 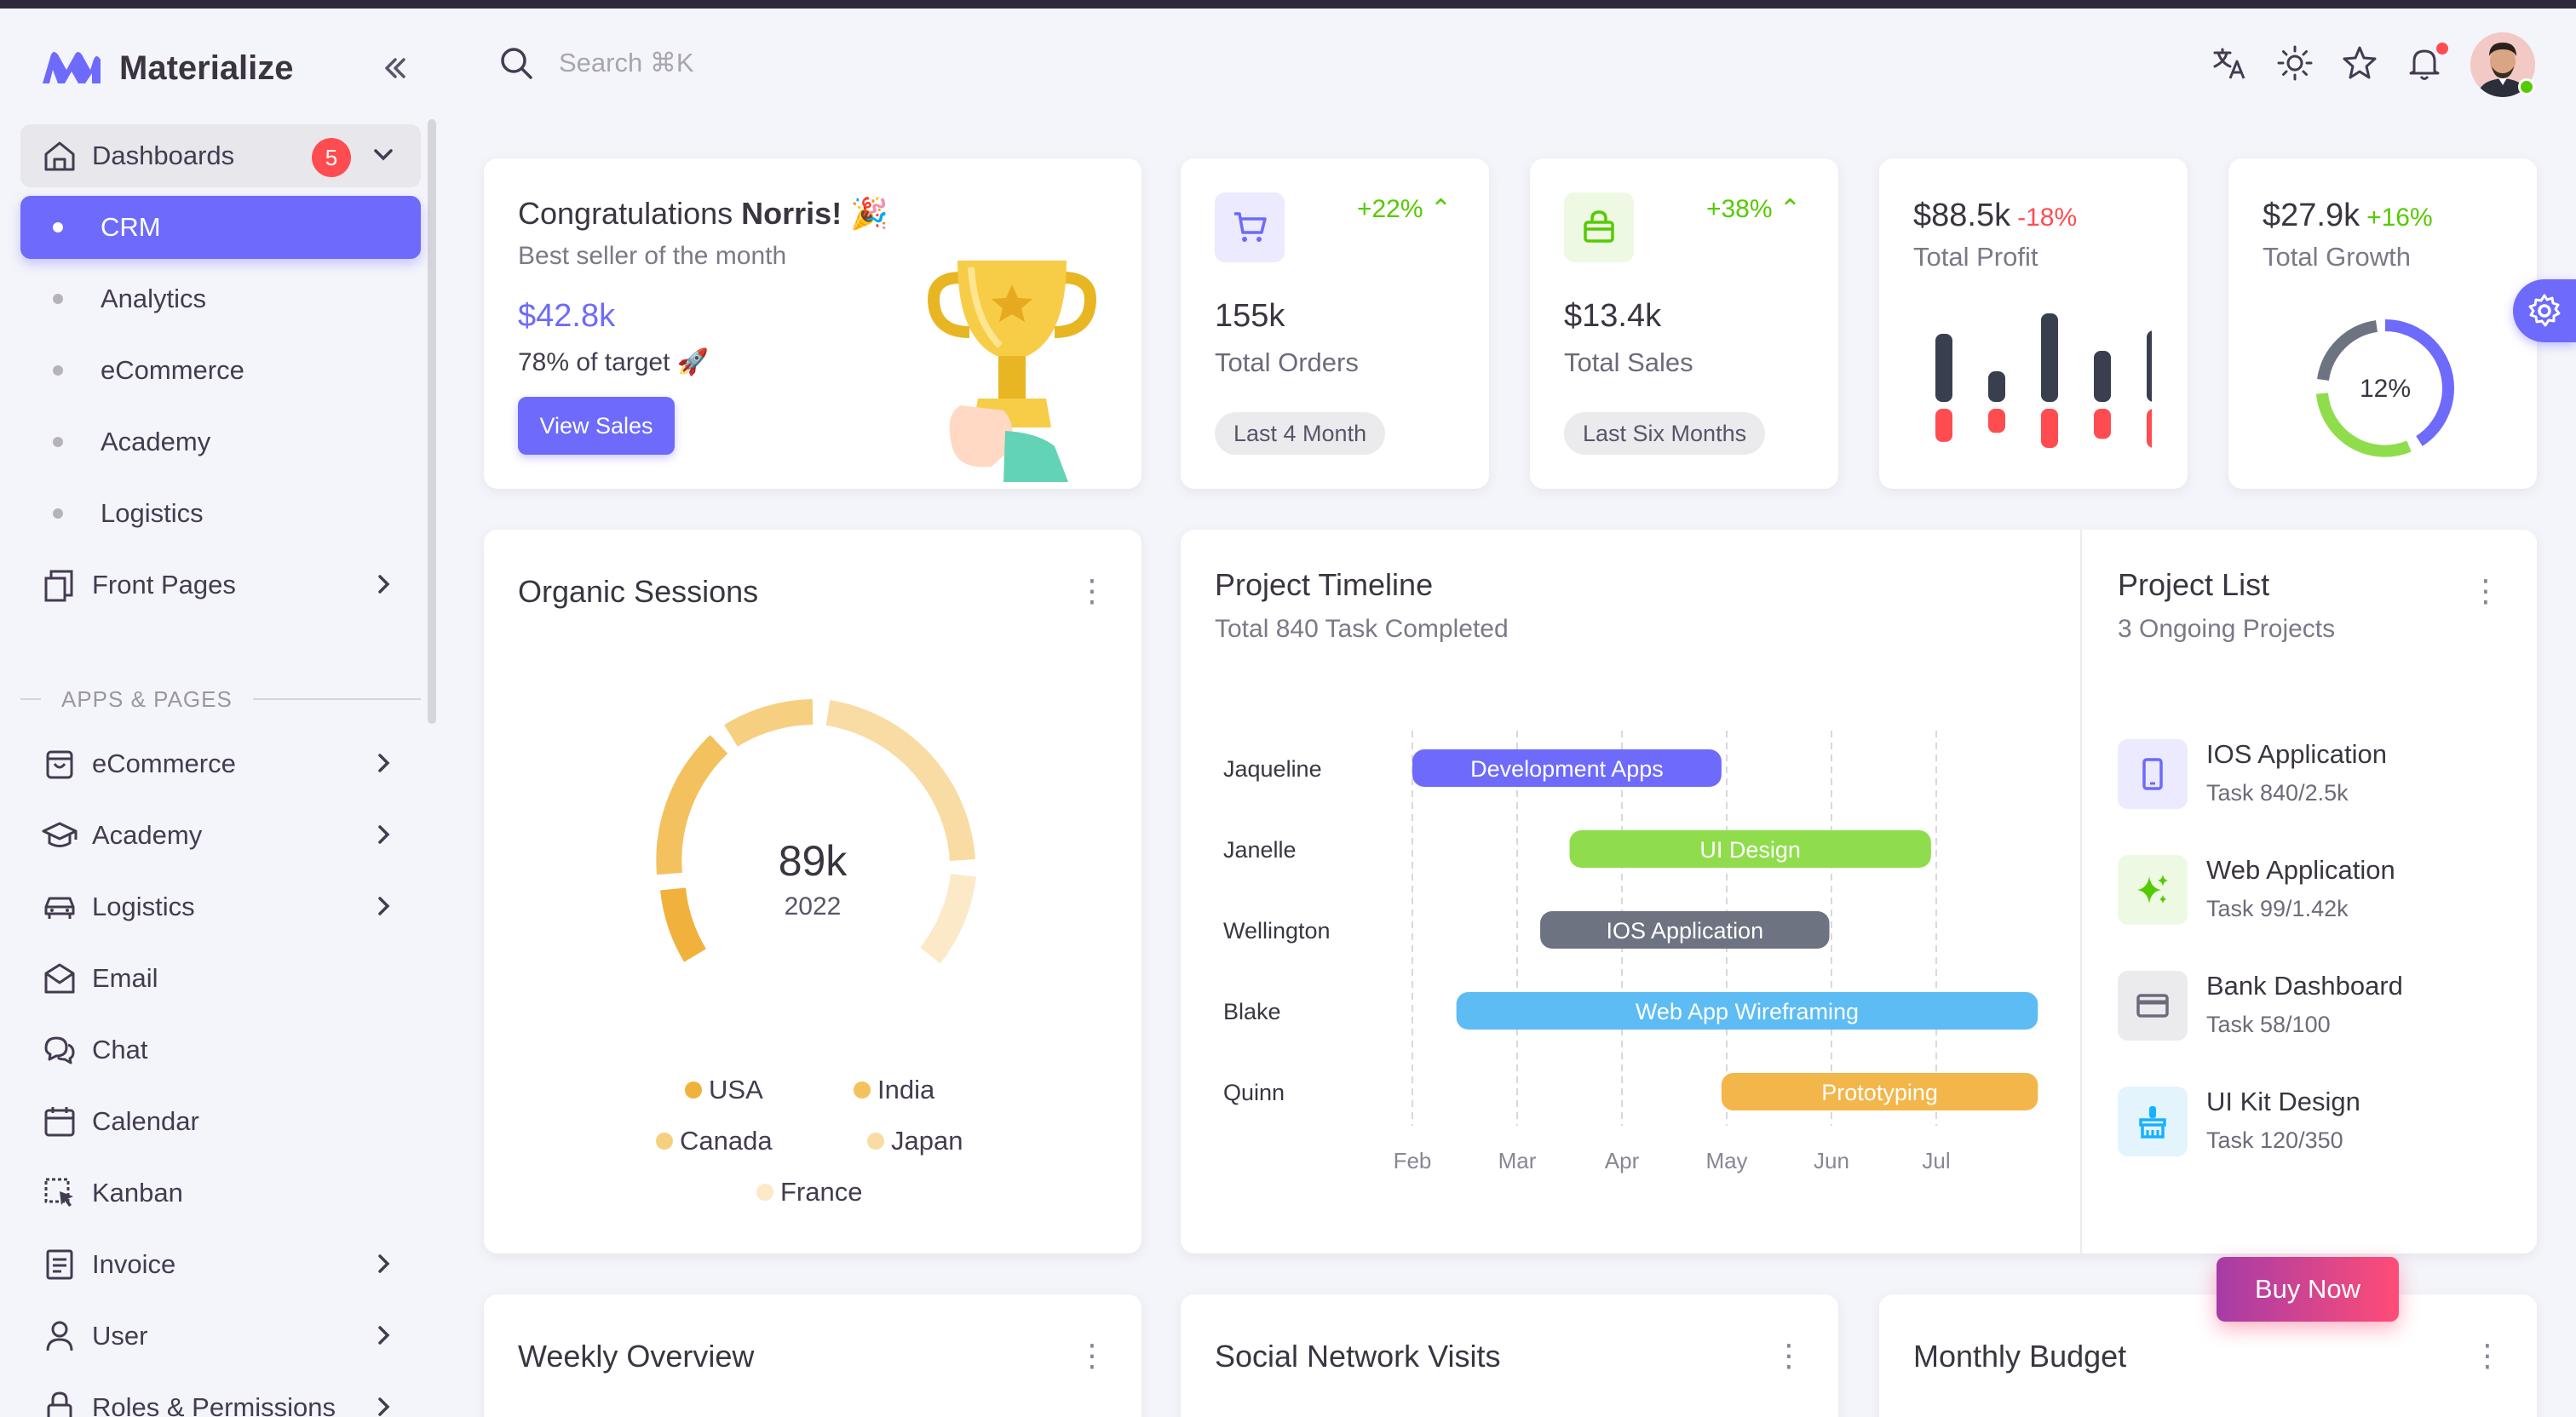 I want to click on timeline-month-label: Jun, so click(x=1832, y=1160).